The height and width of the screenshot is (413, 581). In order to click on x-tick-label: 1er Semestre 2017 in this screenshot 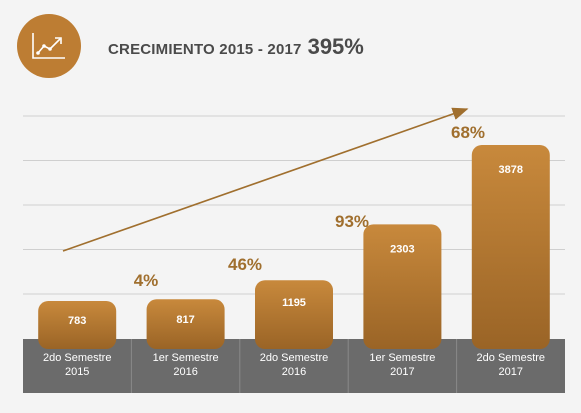, I will do `click(402, 365)`.